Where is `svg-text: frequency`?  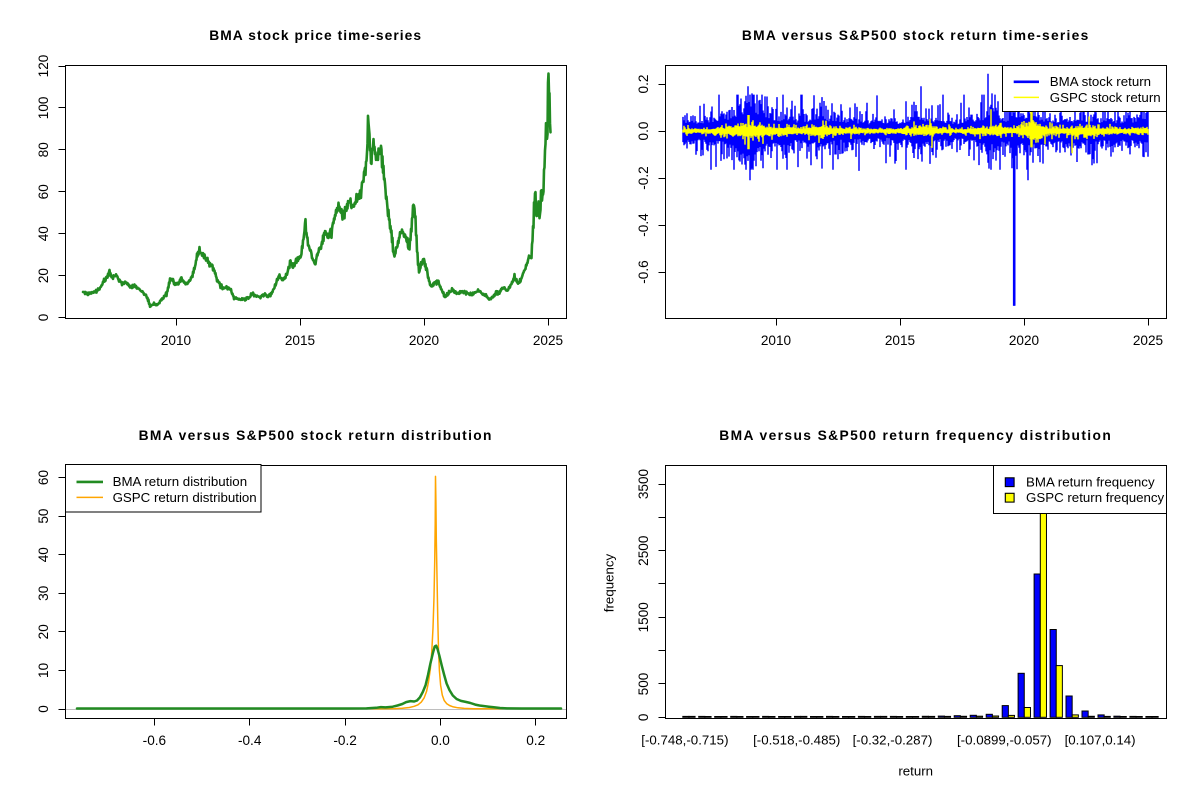
svg-text: frequency is located at coordinates (609, 582).